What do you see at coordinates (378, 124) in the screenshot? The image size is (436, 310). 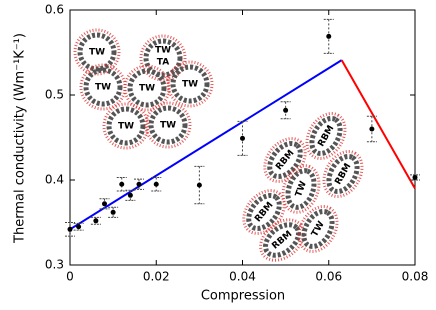 I see `fit-line` at bounding box center [378, 124].